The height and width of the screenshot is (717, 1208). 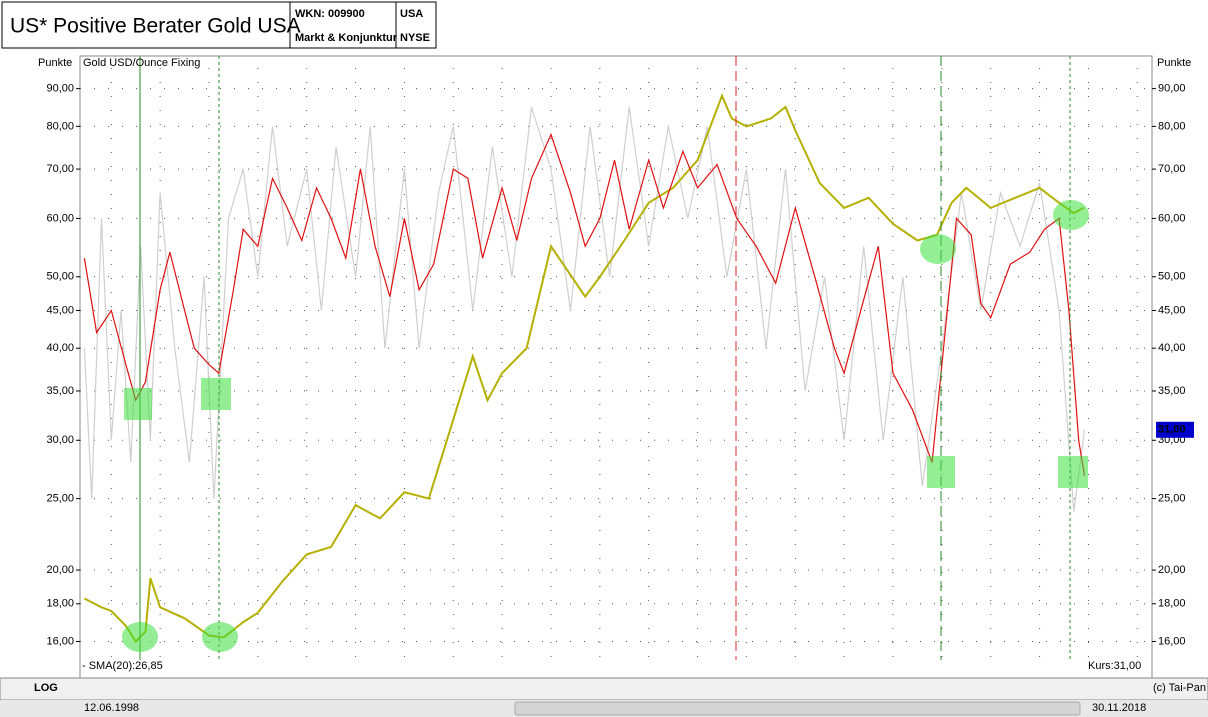 I want to click on country: USA, so click(x=411, y=14).